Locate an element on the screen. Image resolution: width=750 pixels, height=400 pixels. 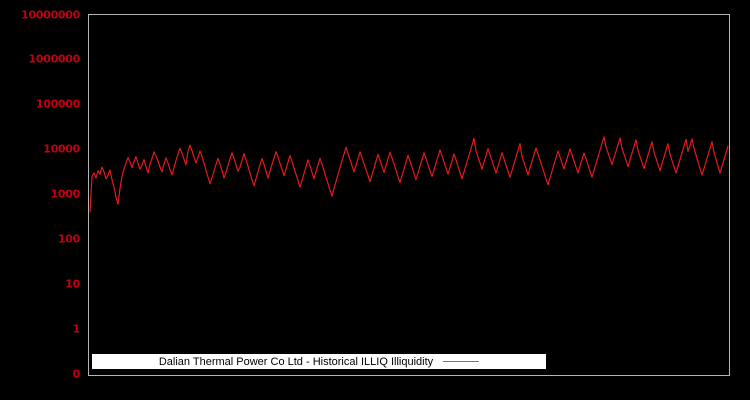
y-tick-label: 10 is located at coordinates (72, 284).